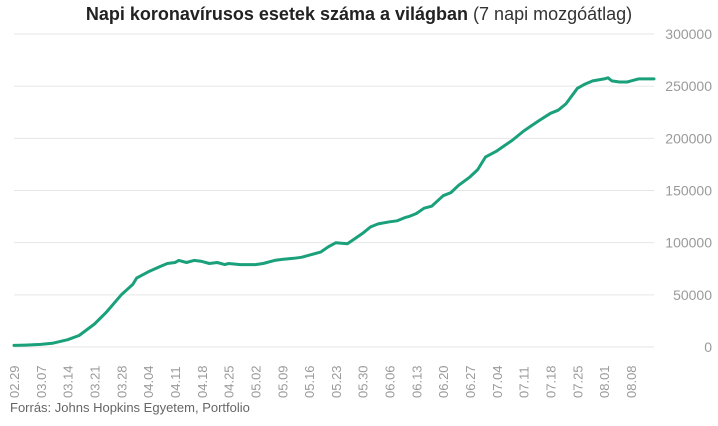  I want to click on x-tick-label: 03.21, so click(94, 381).